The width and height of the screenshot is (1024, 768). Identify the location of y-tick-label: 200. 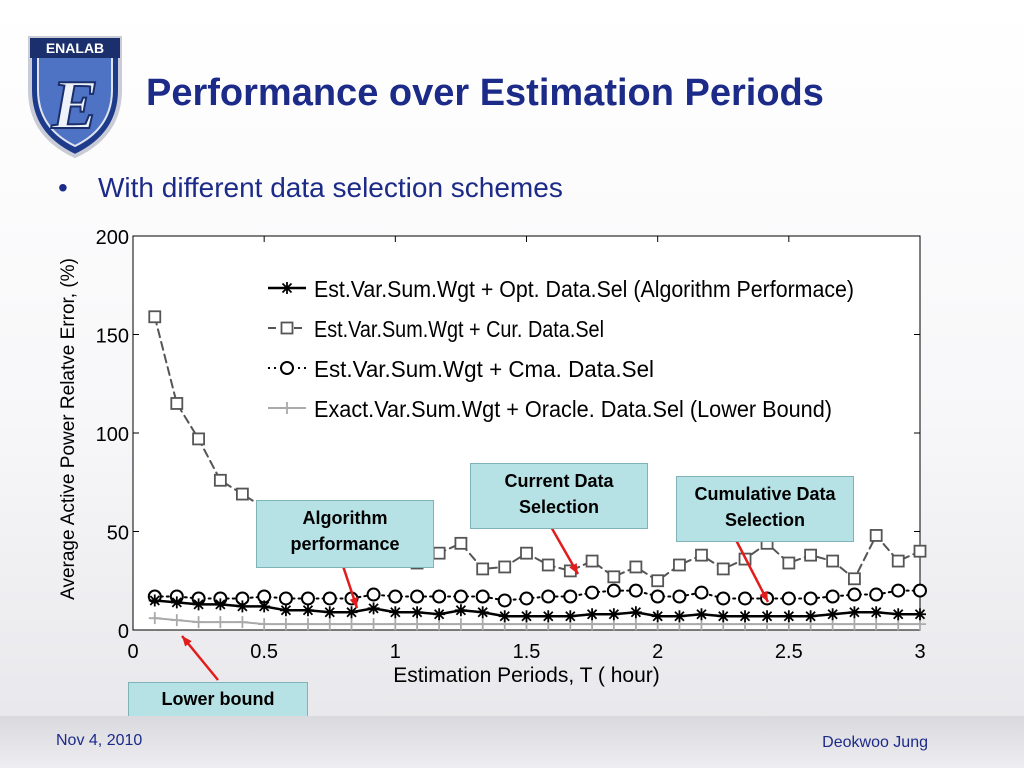
(112, 238).